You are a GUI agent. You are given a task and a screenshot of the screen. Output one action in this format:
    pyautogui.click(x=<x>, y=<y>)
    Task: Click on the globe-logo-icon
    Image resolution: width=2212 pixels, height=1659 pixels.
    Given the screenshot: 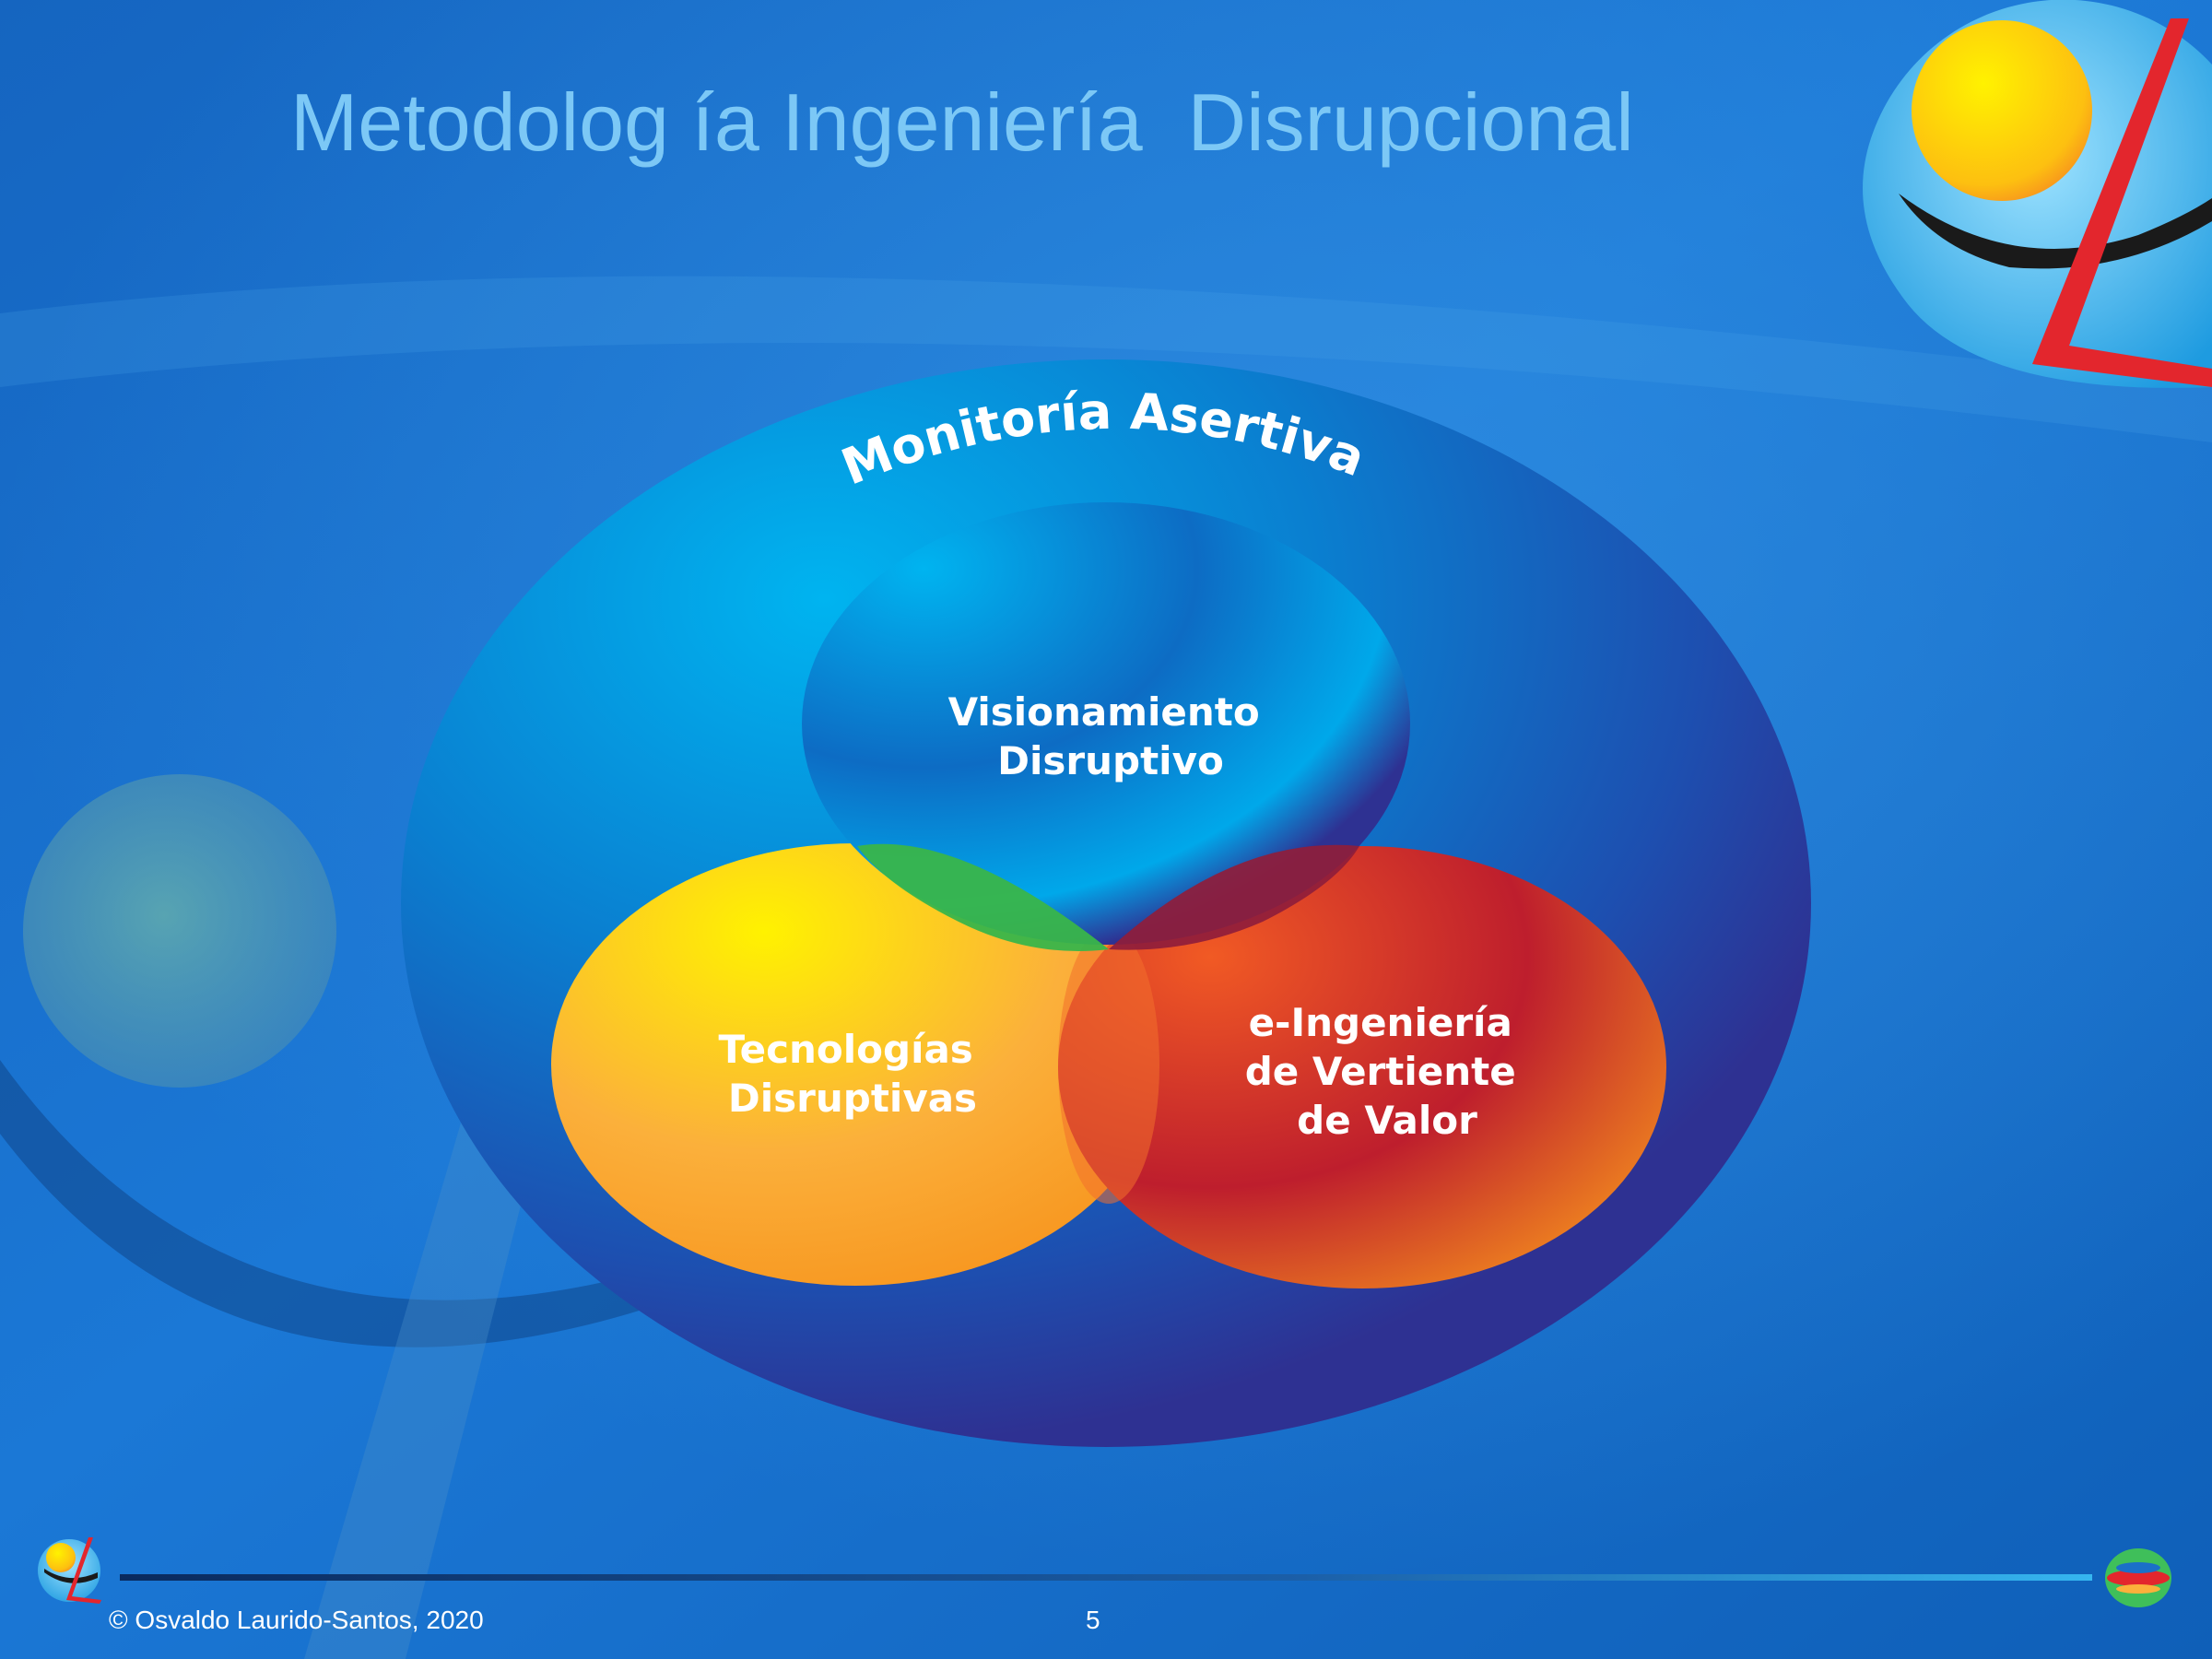 What is the action you would take?
    pyautogui.click(x=2138, y=1577)
    